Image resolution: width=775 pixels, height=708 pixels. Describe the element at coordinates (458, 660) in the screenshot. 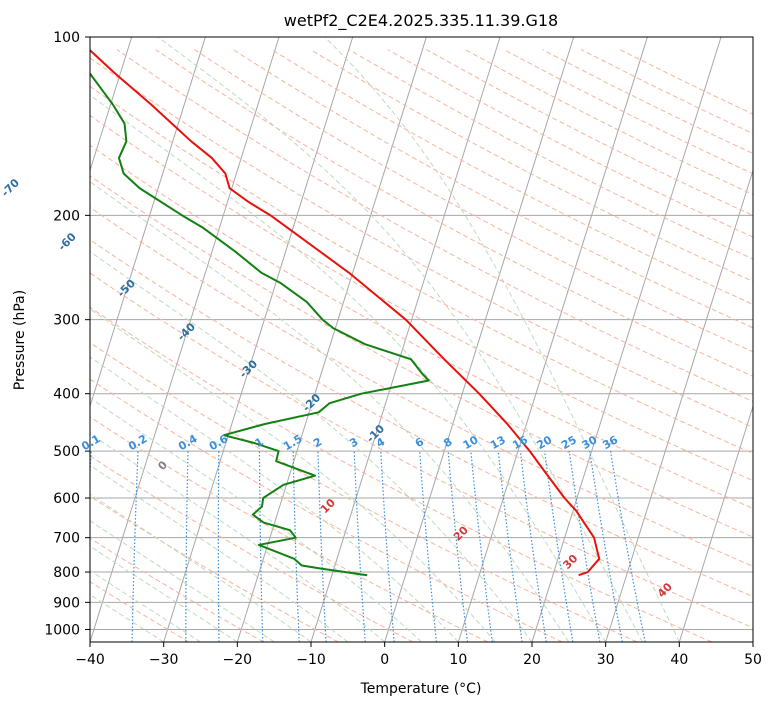

I see `x-tick-label: 10` at that location.